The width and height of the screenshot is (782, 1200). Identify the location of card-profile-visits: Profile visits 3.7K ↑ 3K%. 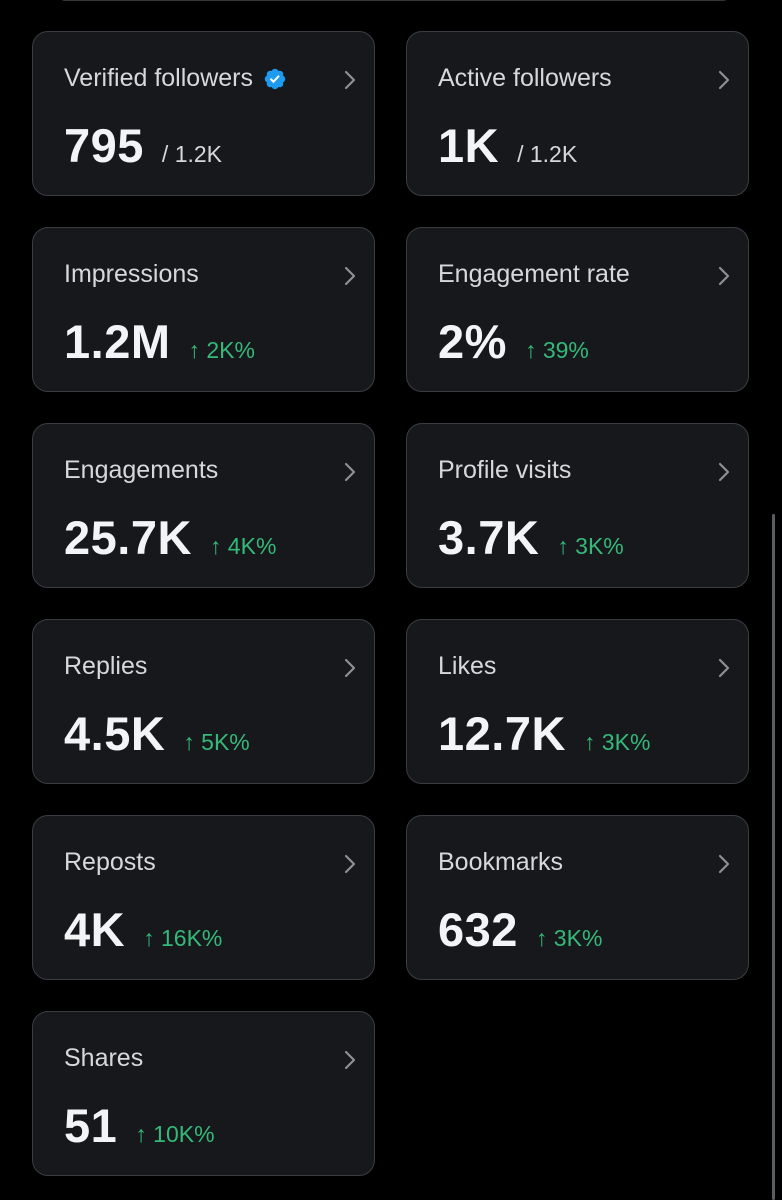
(577, 505).